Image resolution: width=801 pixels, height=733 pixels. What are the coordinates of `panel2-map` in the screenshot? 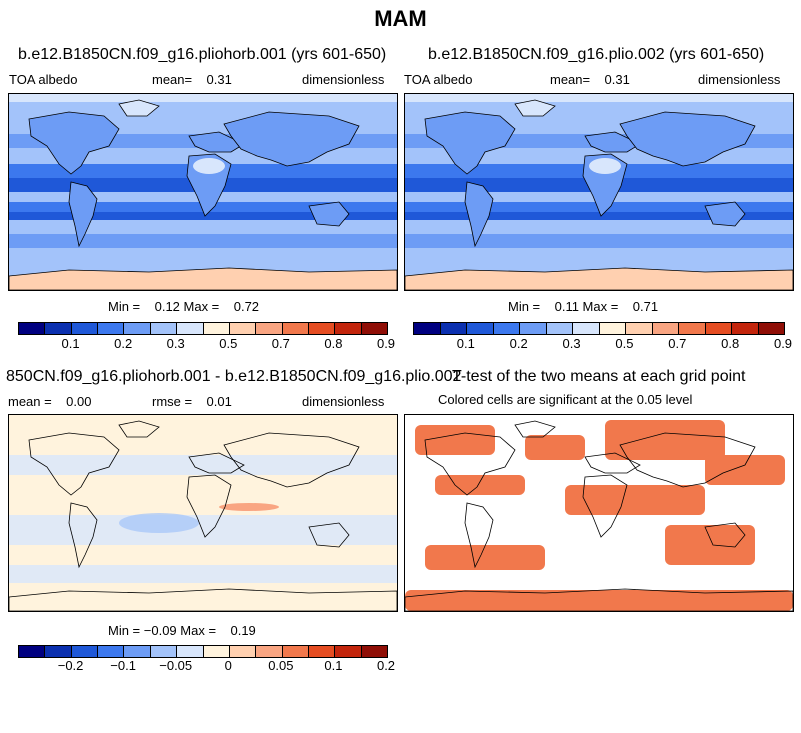 It's located at (599, 192).